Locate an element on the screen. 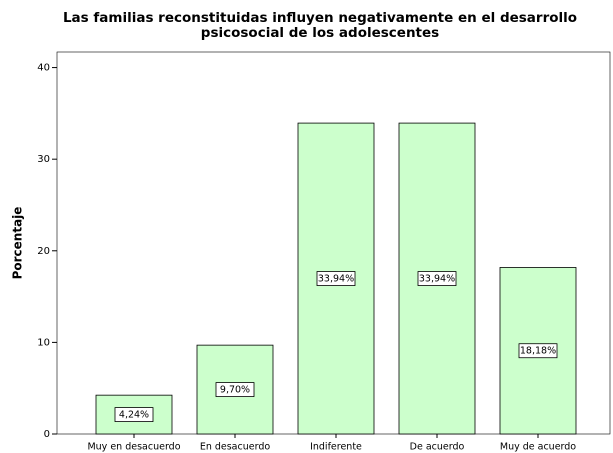  y-tick-label: 20 is located at coordinates (43, 251).